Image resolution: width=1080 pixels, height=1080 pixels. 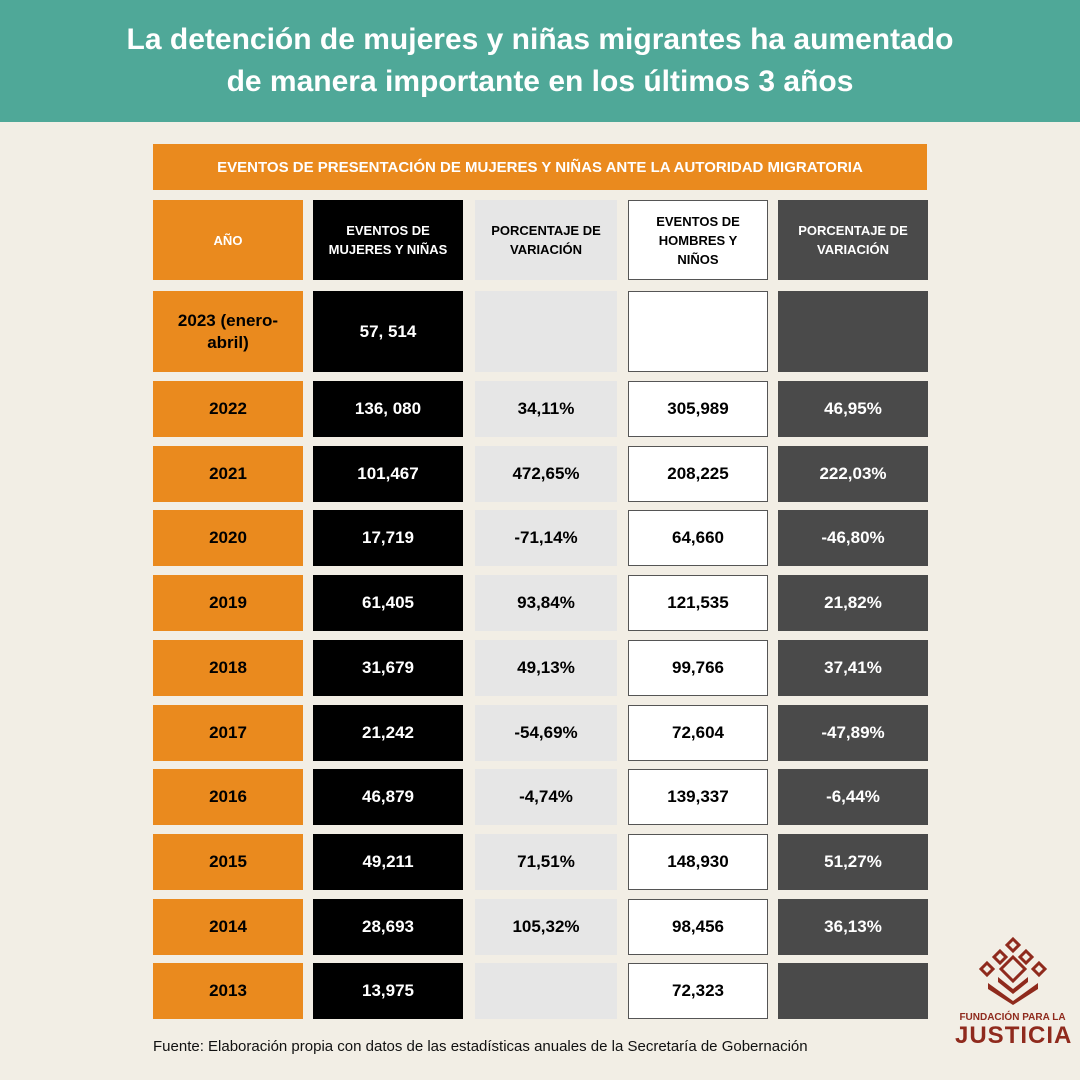 I want to click on data-cell: 305,989, so click(x=698, y=409).